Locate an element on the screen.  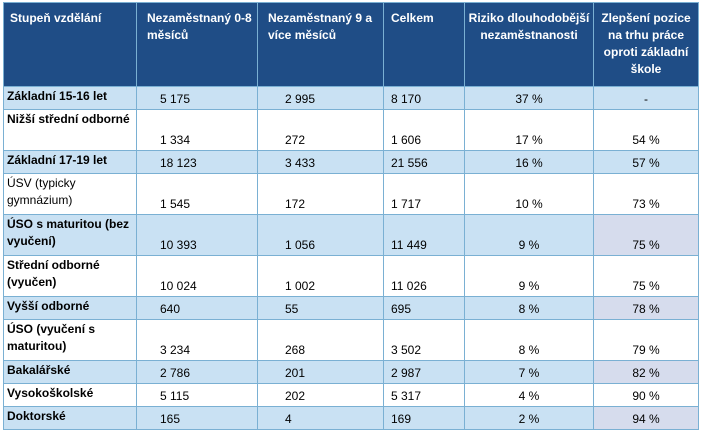
cell-unemployed-0-8: 1 545 is located at coordinates (197, 194).